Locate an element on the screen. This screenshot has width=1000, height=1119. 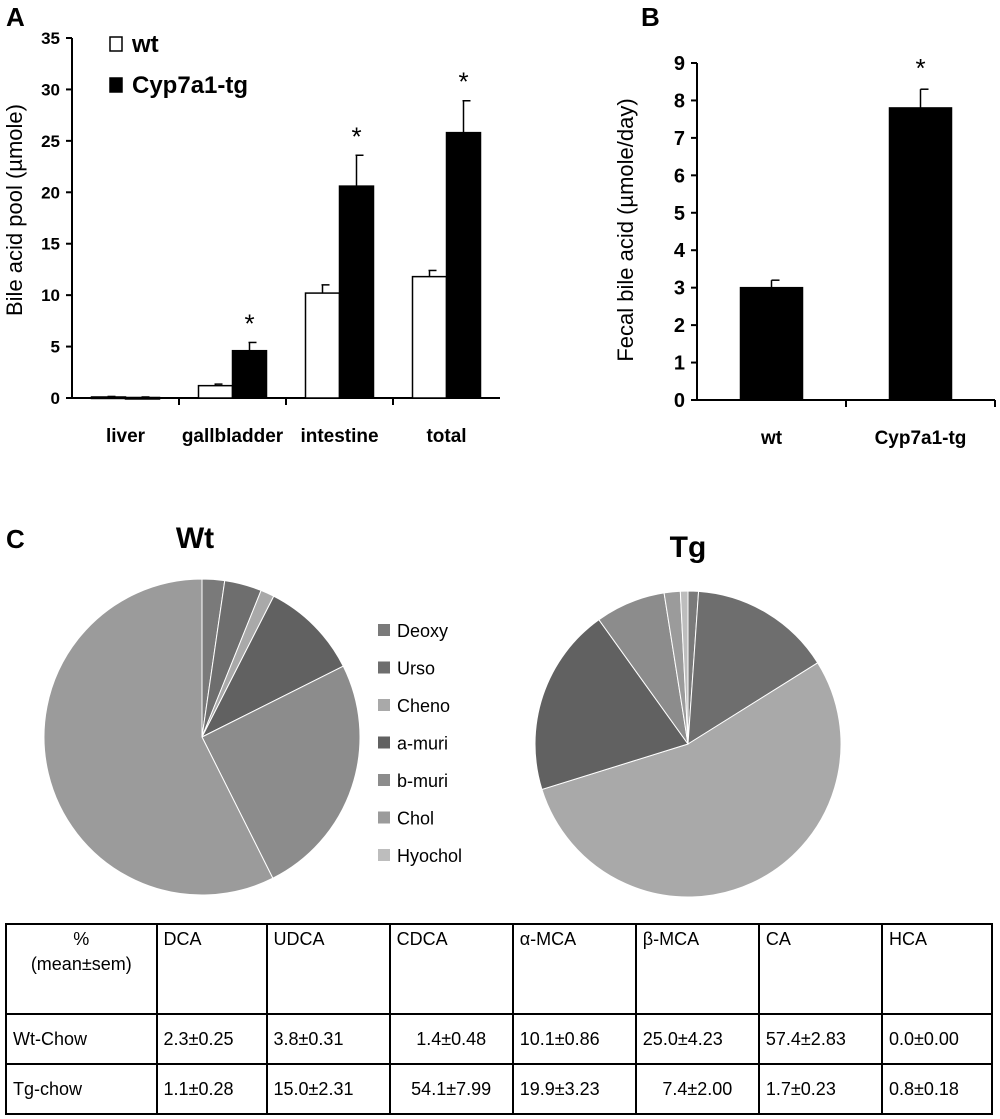
table-header-percent: % is located at coordinates (81, 939).